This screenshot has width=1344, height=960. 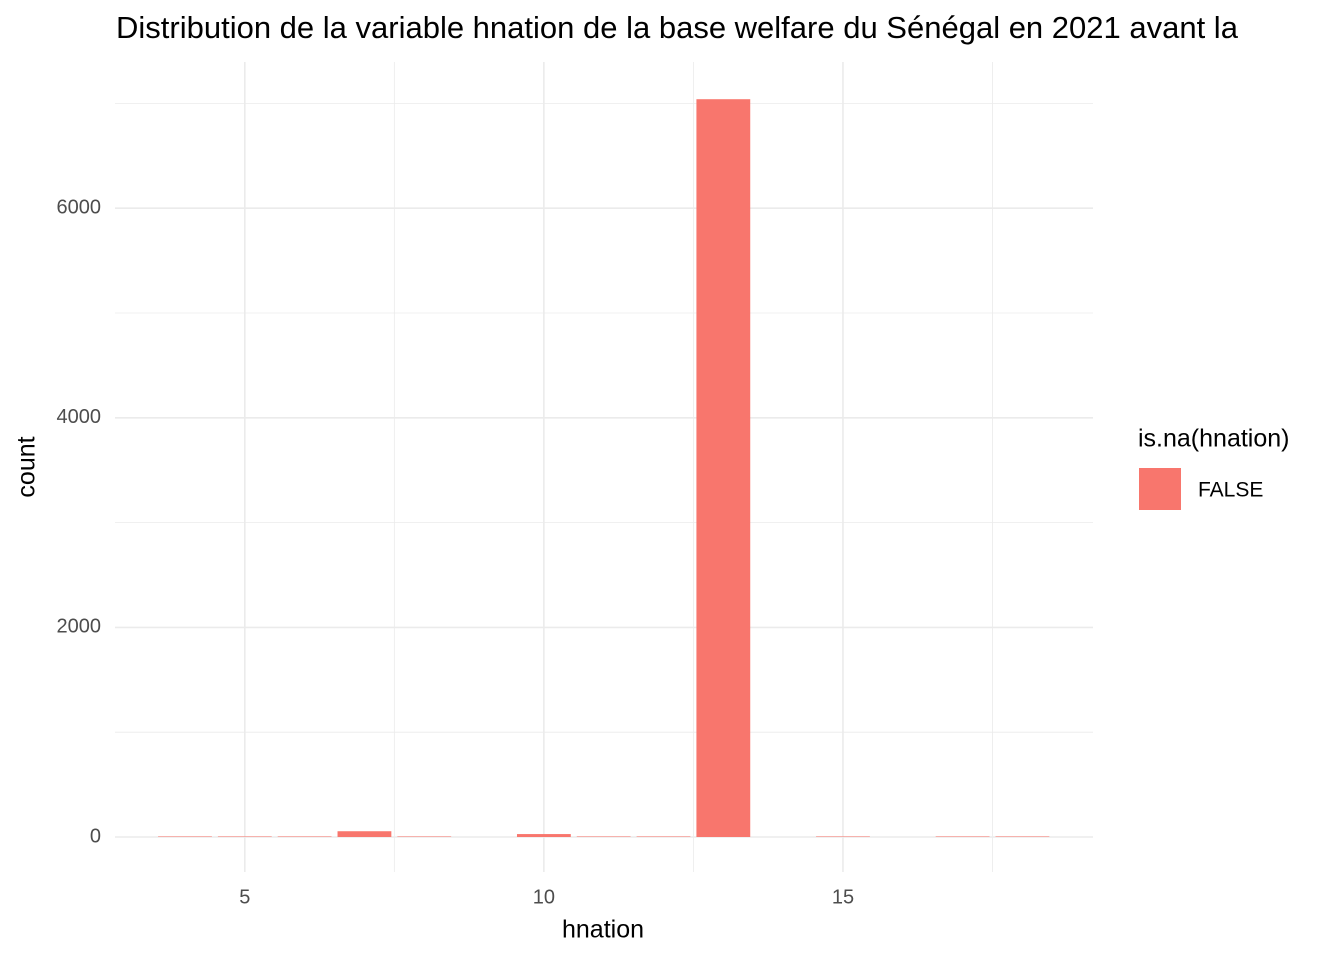 I want to click on y-tick-label: 2000, so click(x=79, y=627).